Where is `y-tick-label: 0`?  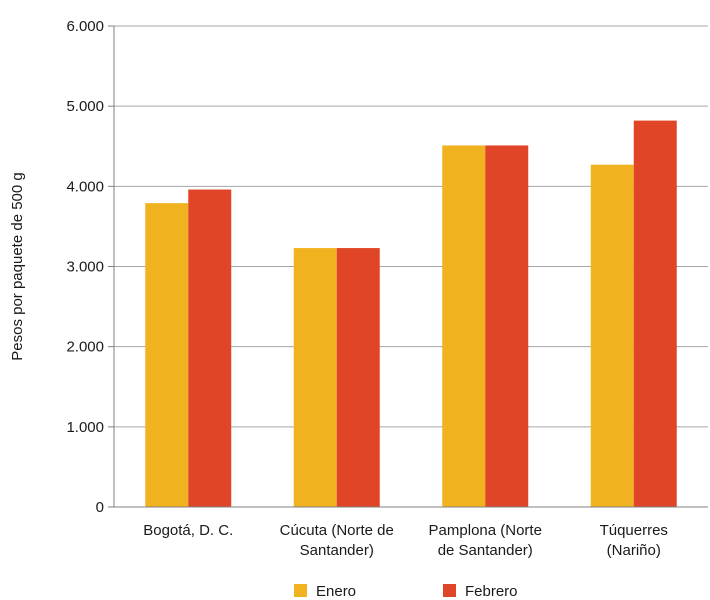 y-tick-label: 0 is located at coordinates (100, 507).